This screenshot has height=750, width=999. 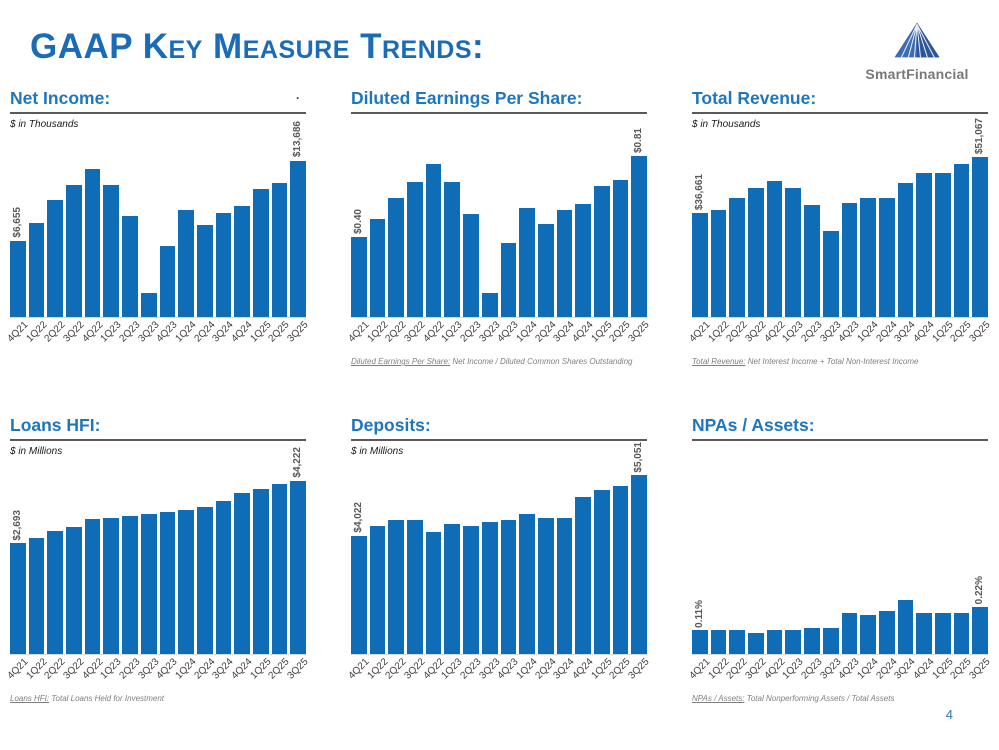 I want to click on x-axis-label: 2Q23, so click(x=812, y=332).